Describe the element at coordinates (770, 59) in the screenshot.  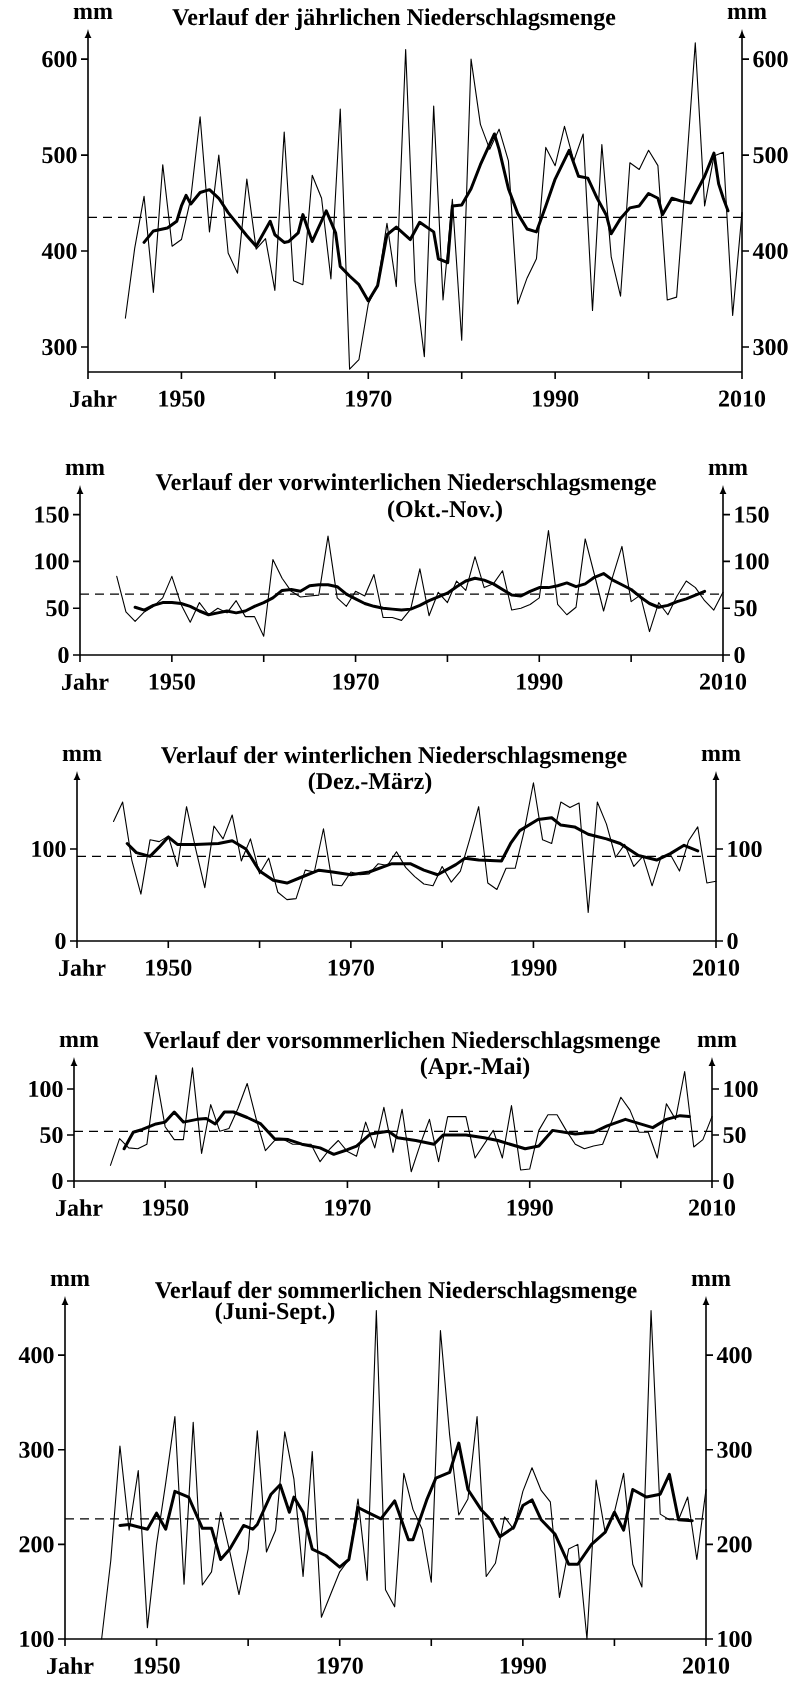
I see `y2-tick-label: 600` at that location.